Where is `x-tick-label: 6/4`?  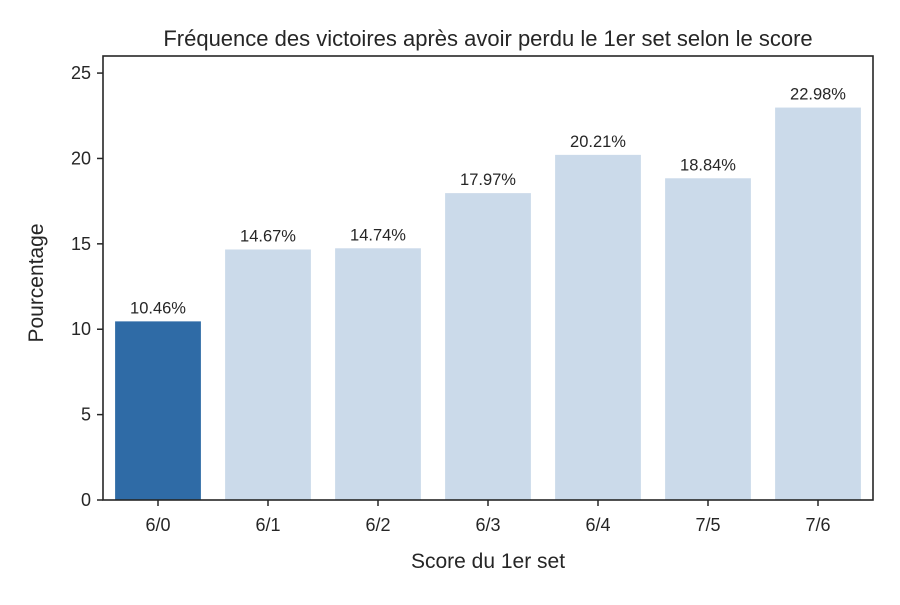 x-tick-label: 6/4 is located at coordinates (597, 525).